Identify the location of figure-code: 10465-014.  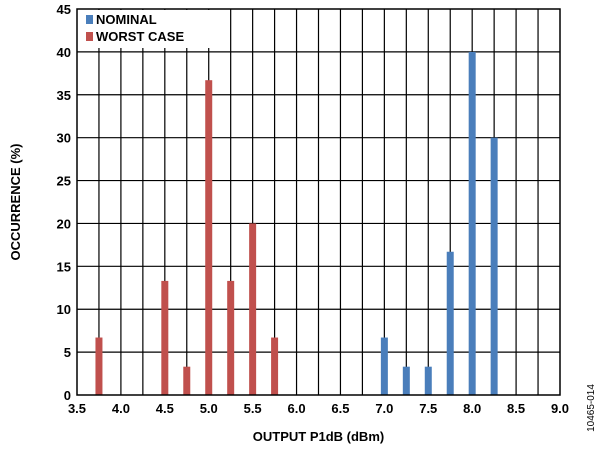
(591, 408).